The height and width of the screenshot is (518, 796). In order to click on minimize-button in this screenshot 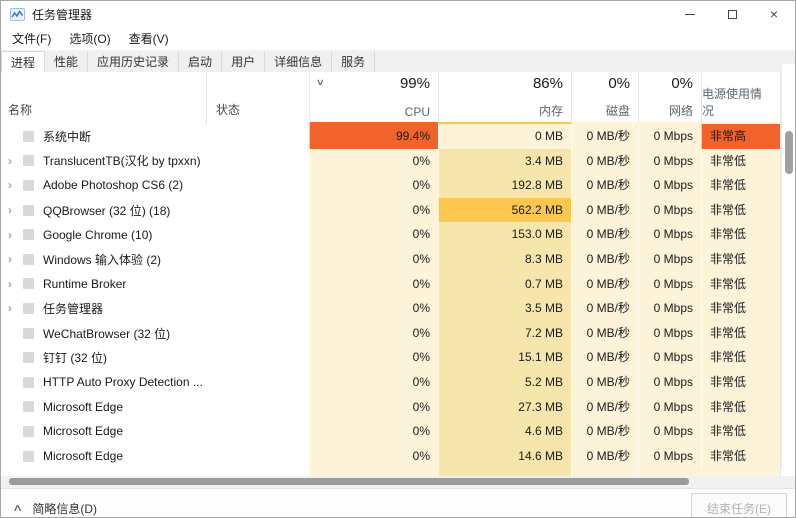, I will do `click(690, 14)`.